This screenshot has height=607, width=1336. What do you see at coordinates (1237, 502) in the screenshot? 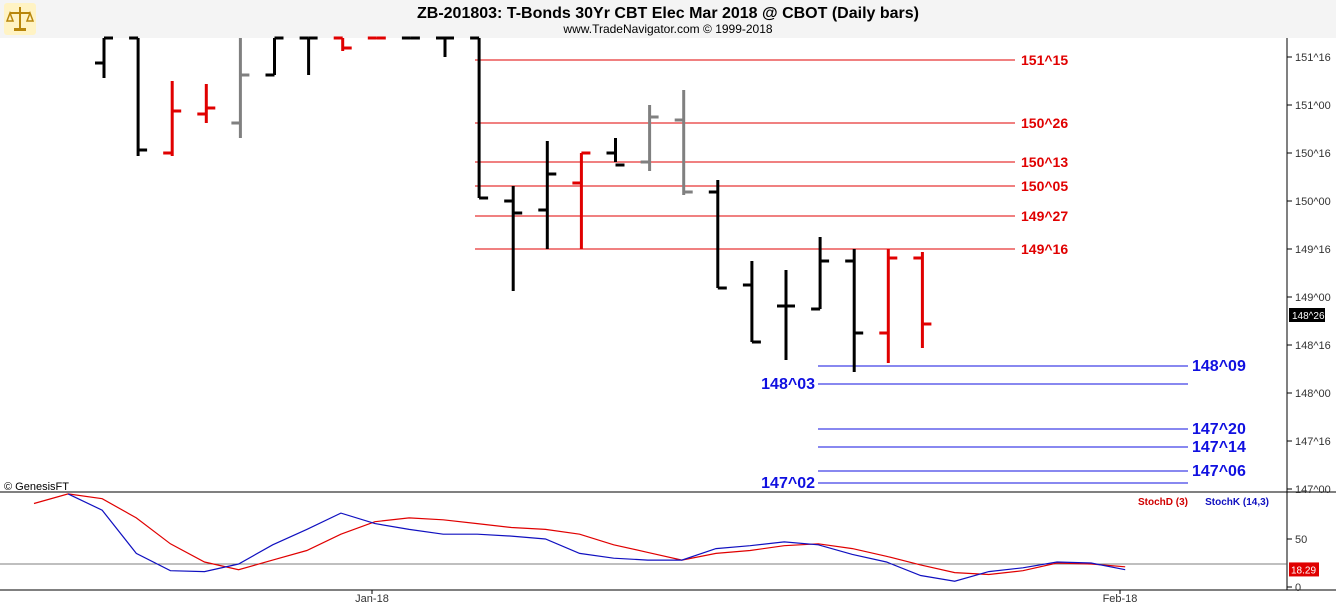
I see `legend-stoch-k: StochK (14,3)` at bounding box center [1237, 502].